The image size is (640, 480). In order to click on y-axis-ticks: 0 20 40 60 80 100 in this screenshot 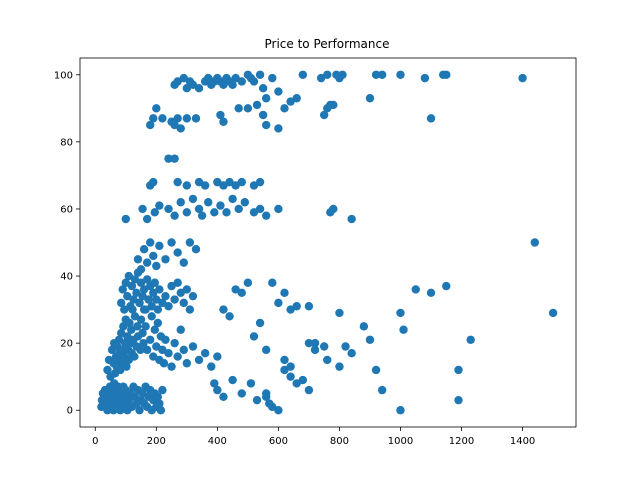, I will do `click(67, 243)`.